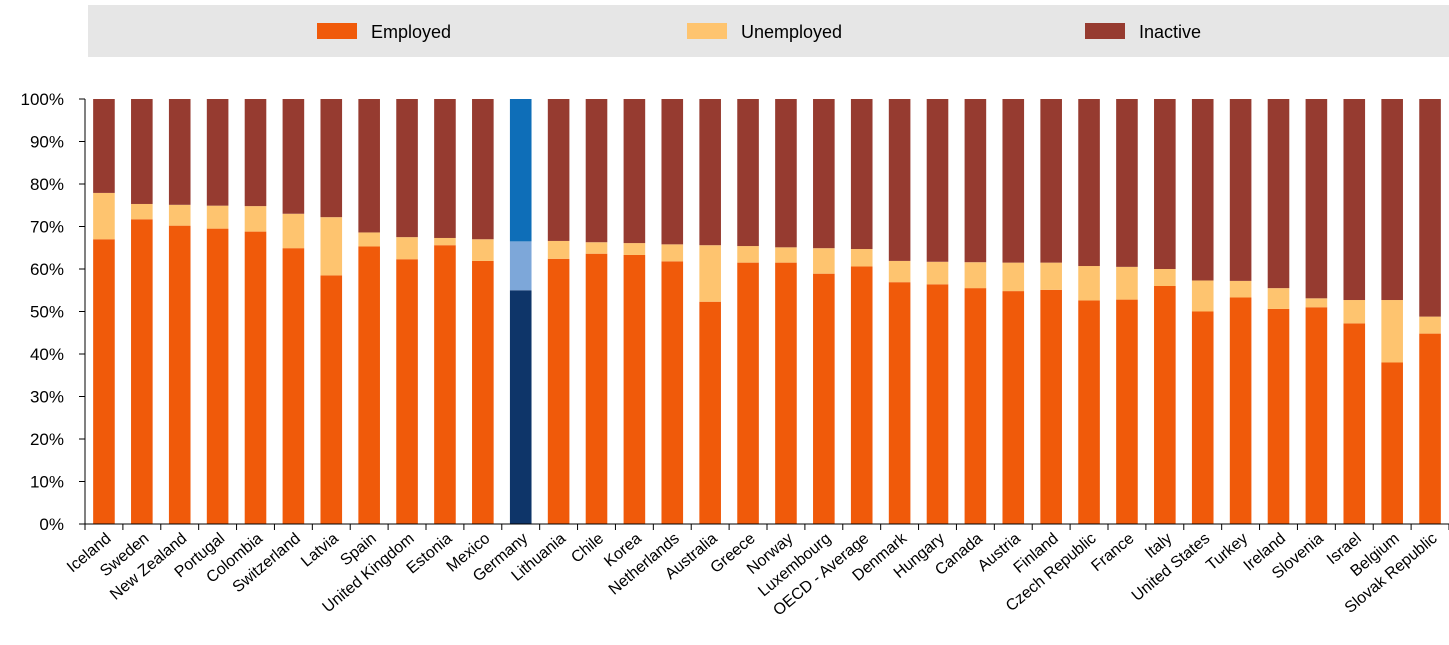 The width and height of the screenshot is (1449, 645). Describe the element at coordinates (634, 171) in the screenshot. I see `bar-korea-inactive` at that location.